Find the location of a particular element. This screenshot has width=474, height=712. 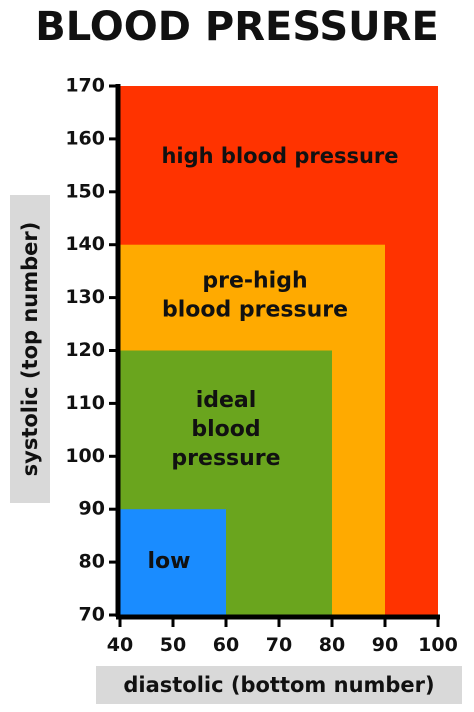

x-tick-label-80: 80 is located at coordinates (332, 645).